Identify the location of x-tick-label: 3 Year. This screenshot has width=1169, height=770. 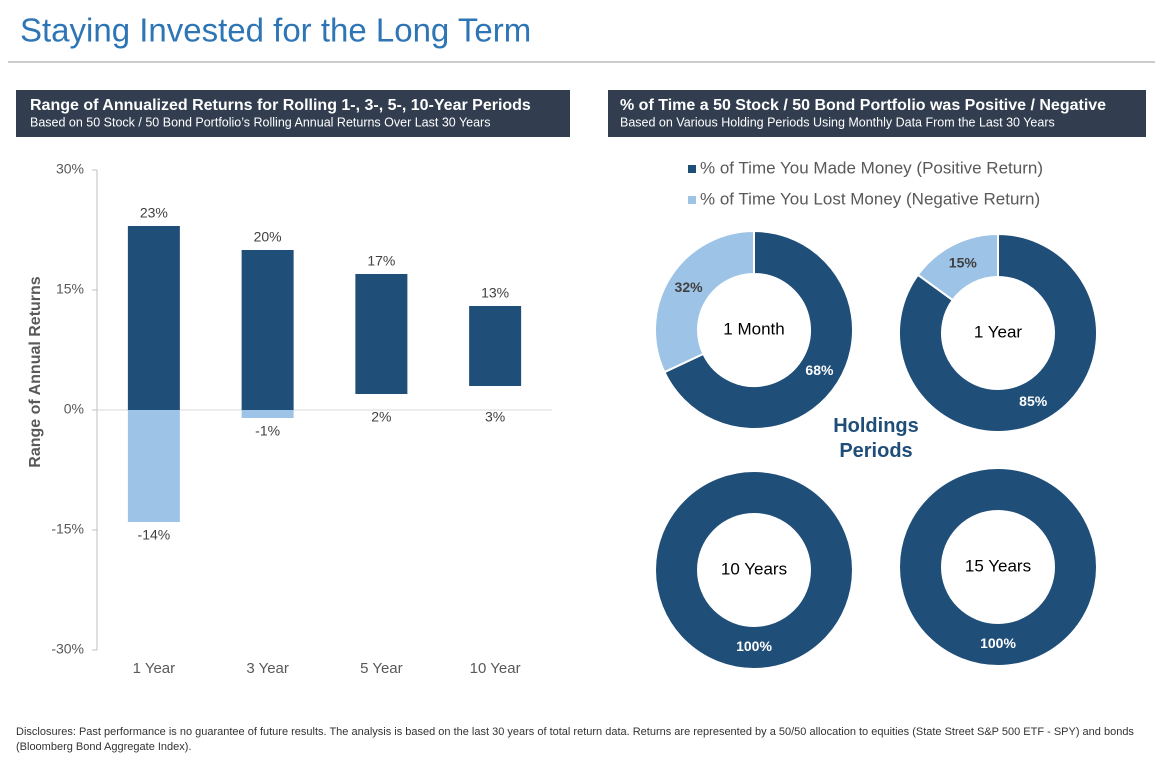
(267, 668).